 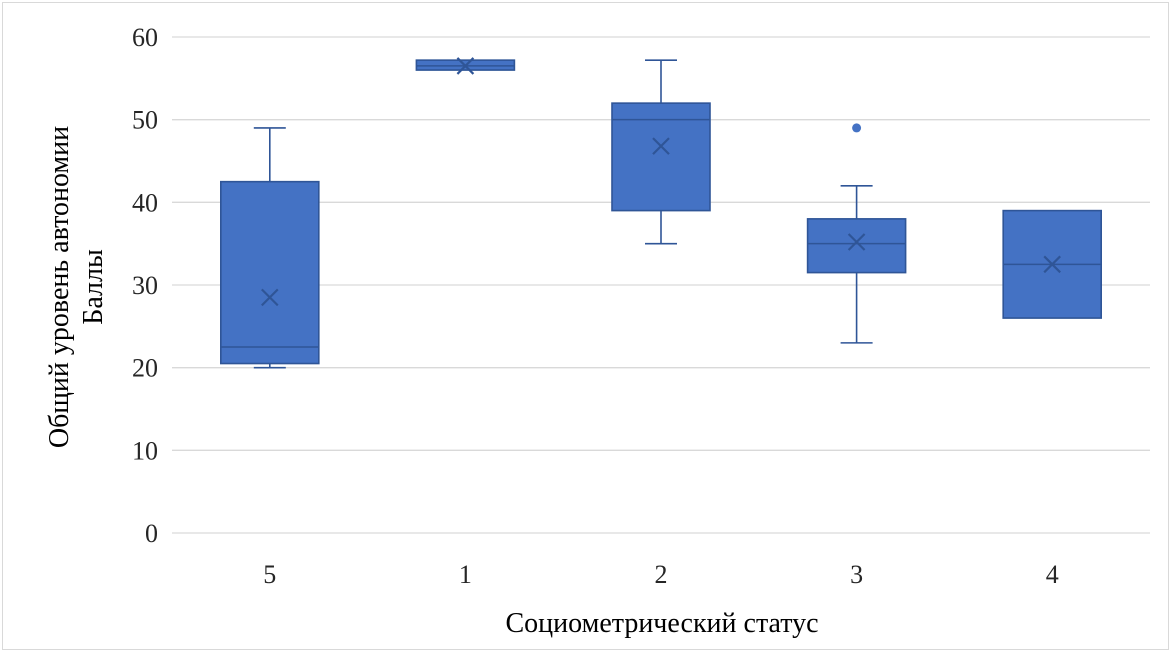 What do you see at coordinates (1052, 574) in the screenshot?
I see `x-tick-label-4: 4` at bounding box center [1052, 574].